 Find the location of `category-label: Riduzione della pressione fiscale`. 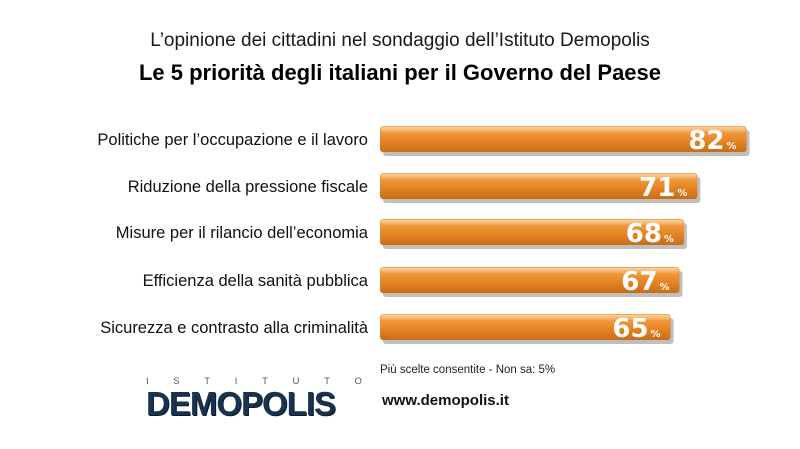

category-label: Riduzione della pressione fiscale is located at coordinates (248, 187).